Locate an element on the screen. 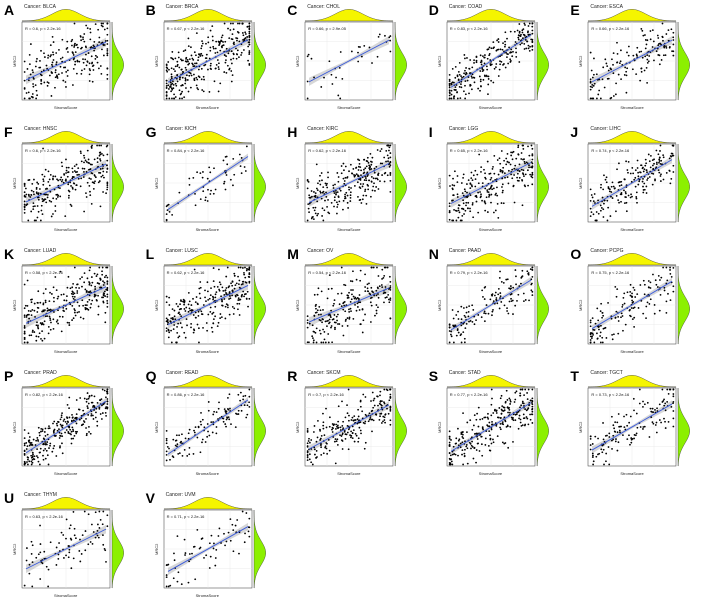 This screenshot has width=708, height=614. regression-line is located at coordinates (207, 183).